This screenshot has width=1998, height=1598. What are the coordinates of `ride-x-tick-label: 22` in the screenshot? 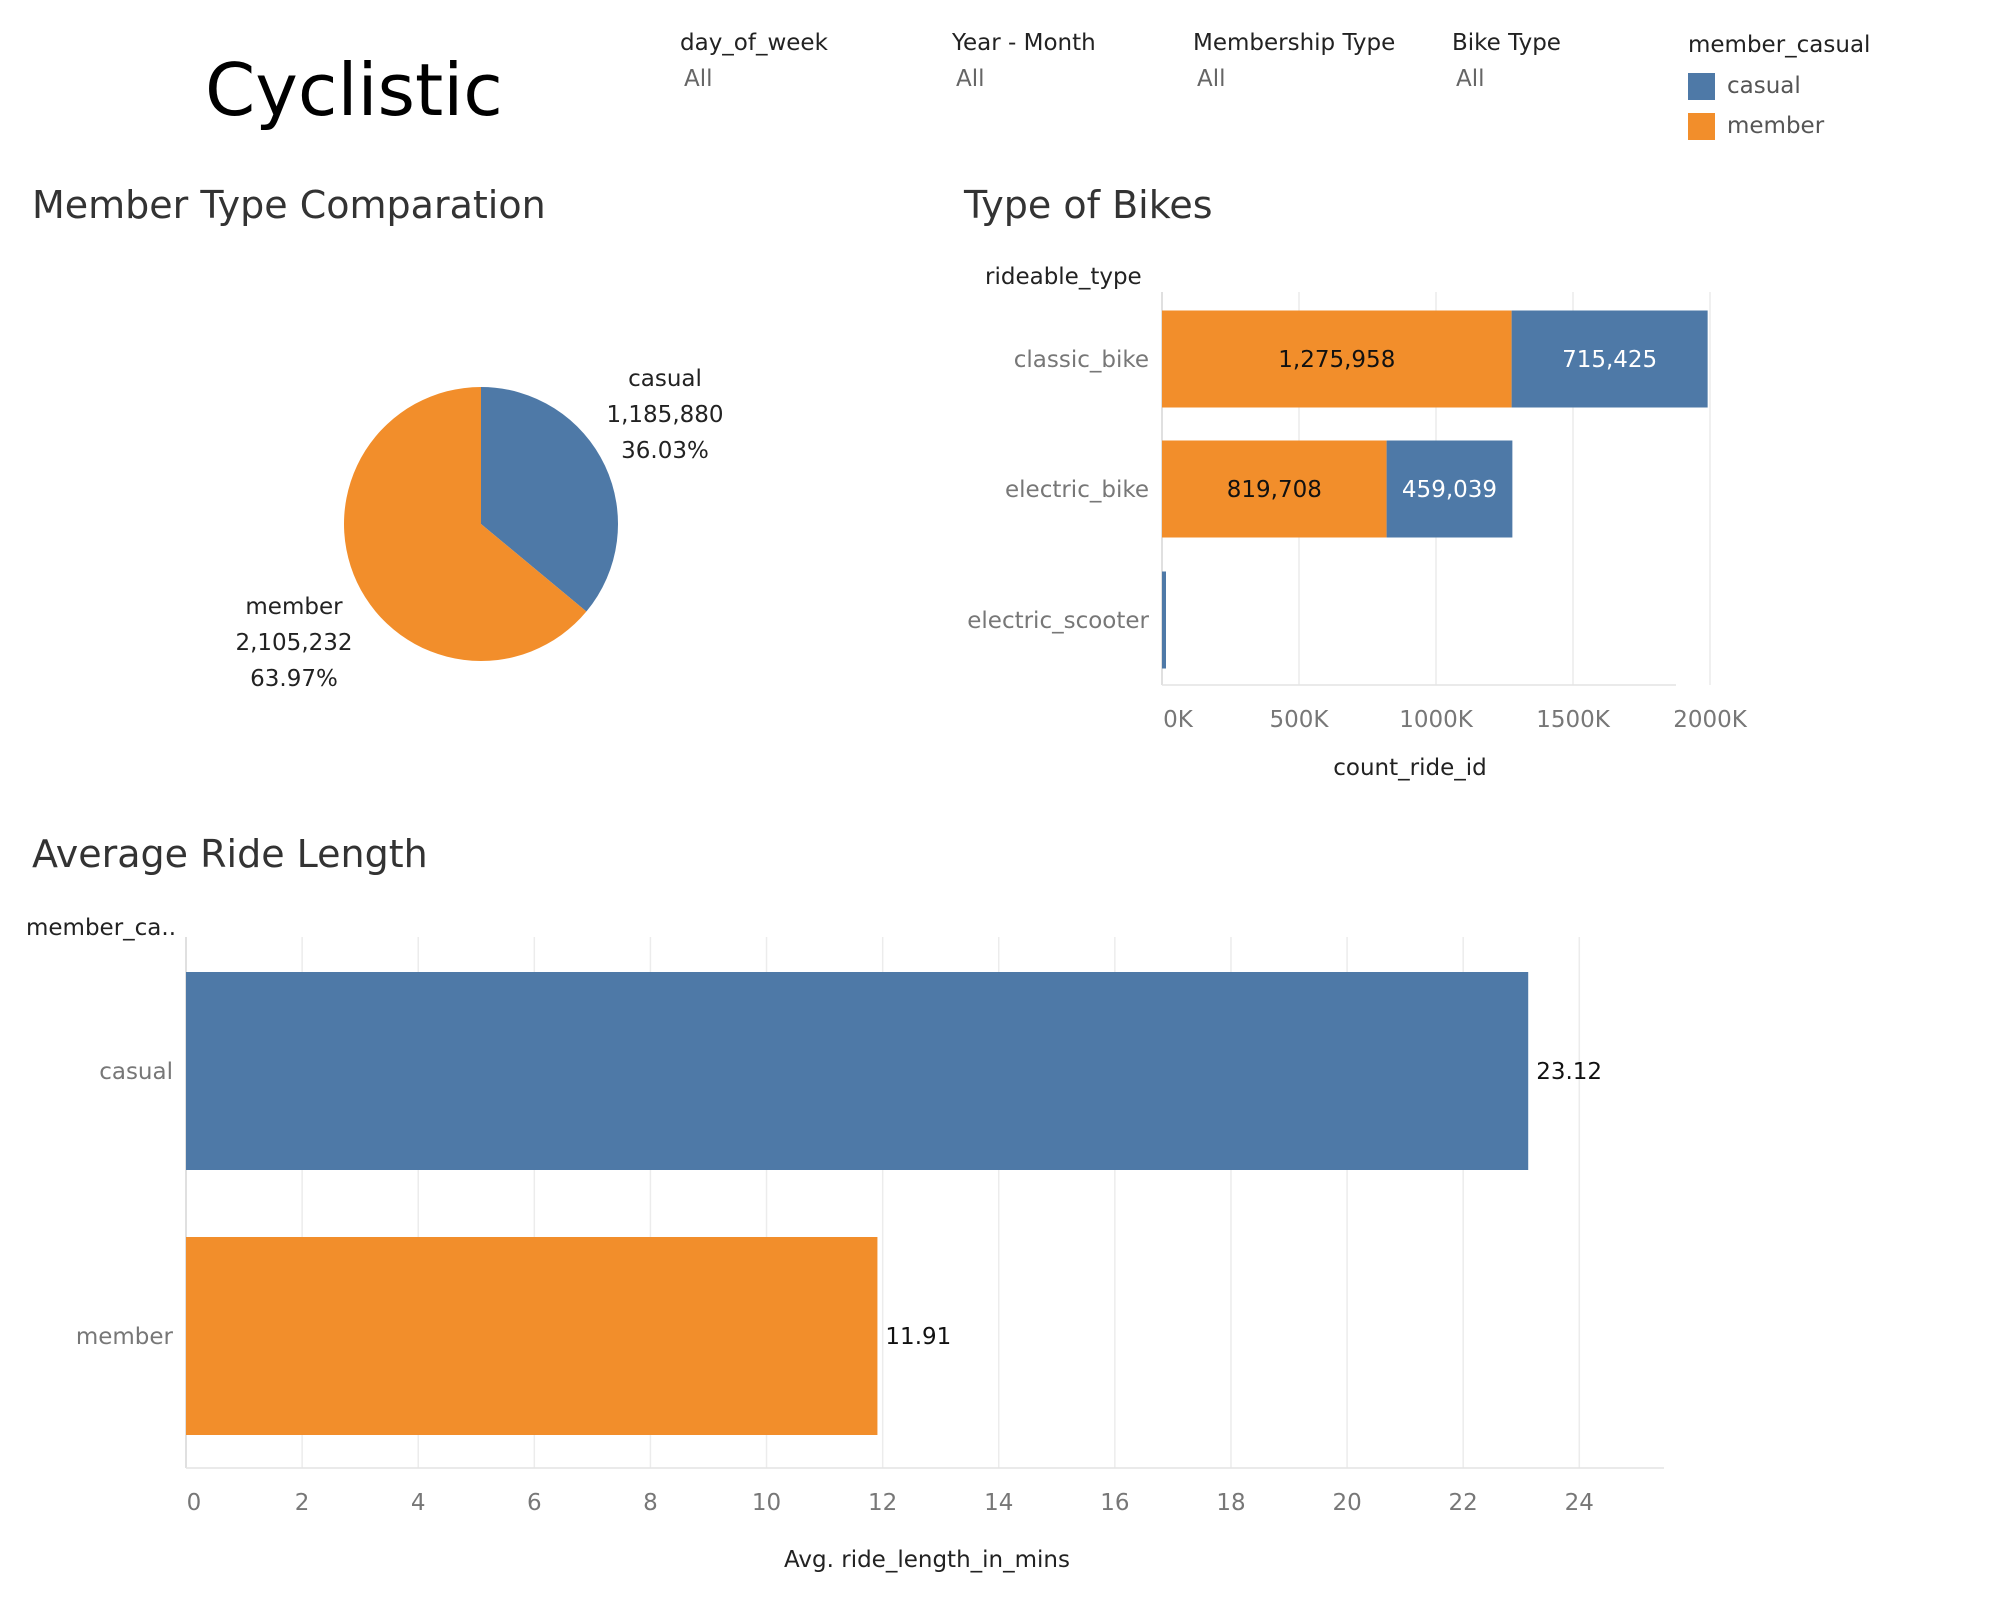 It's located at (1463, 1503).